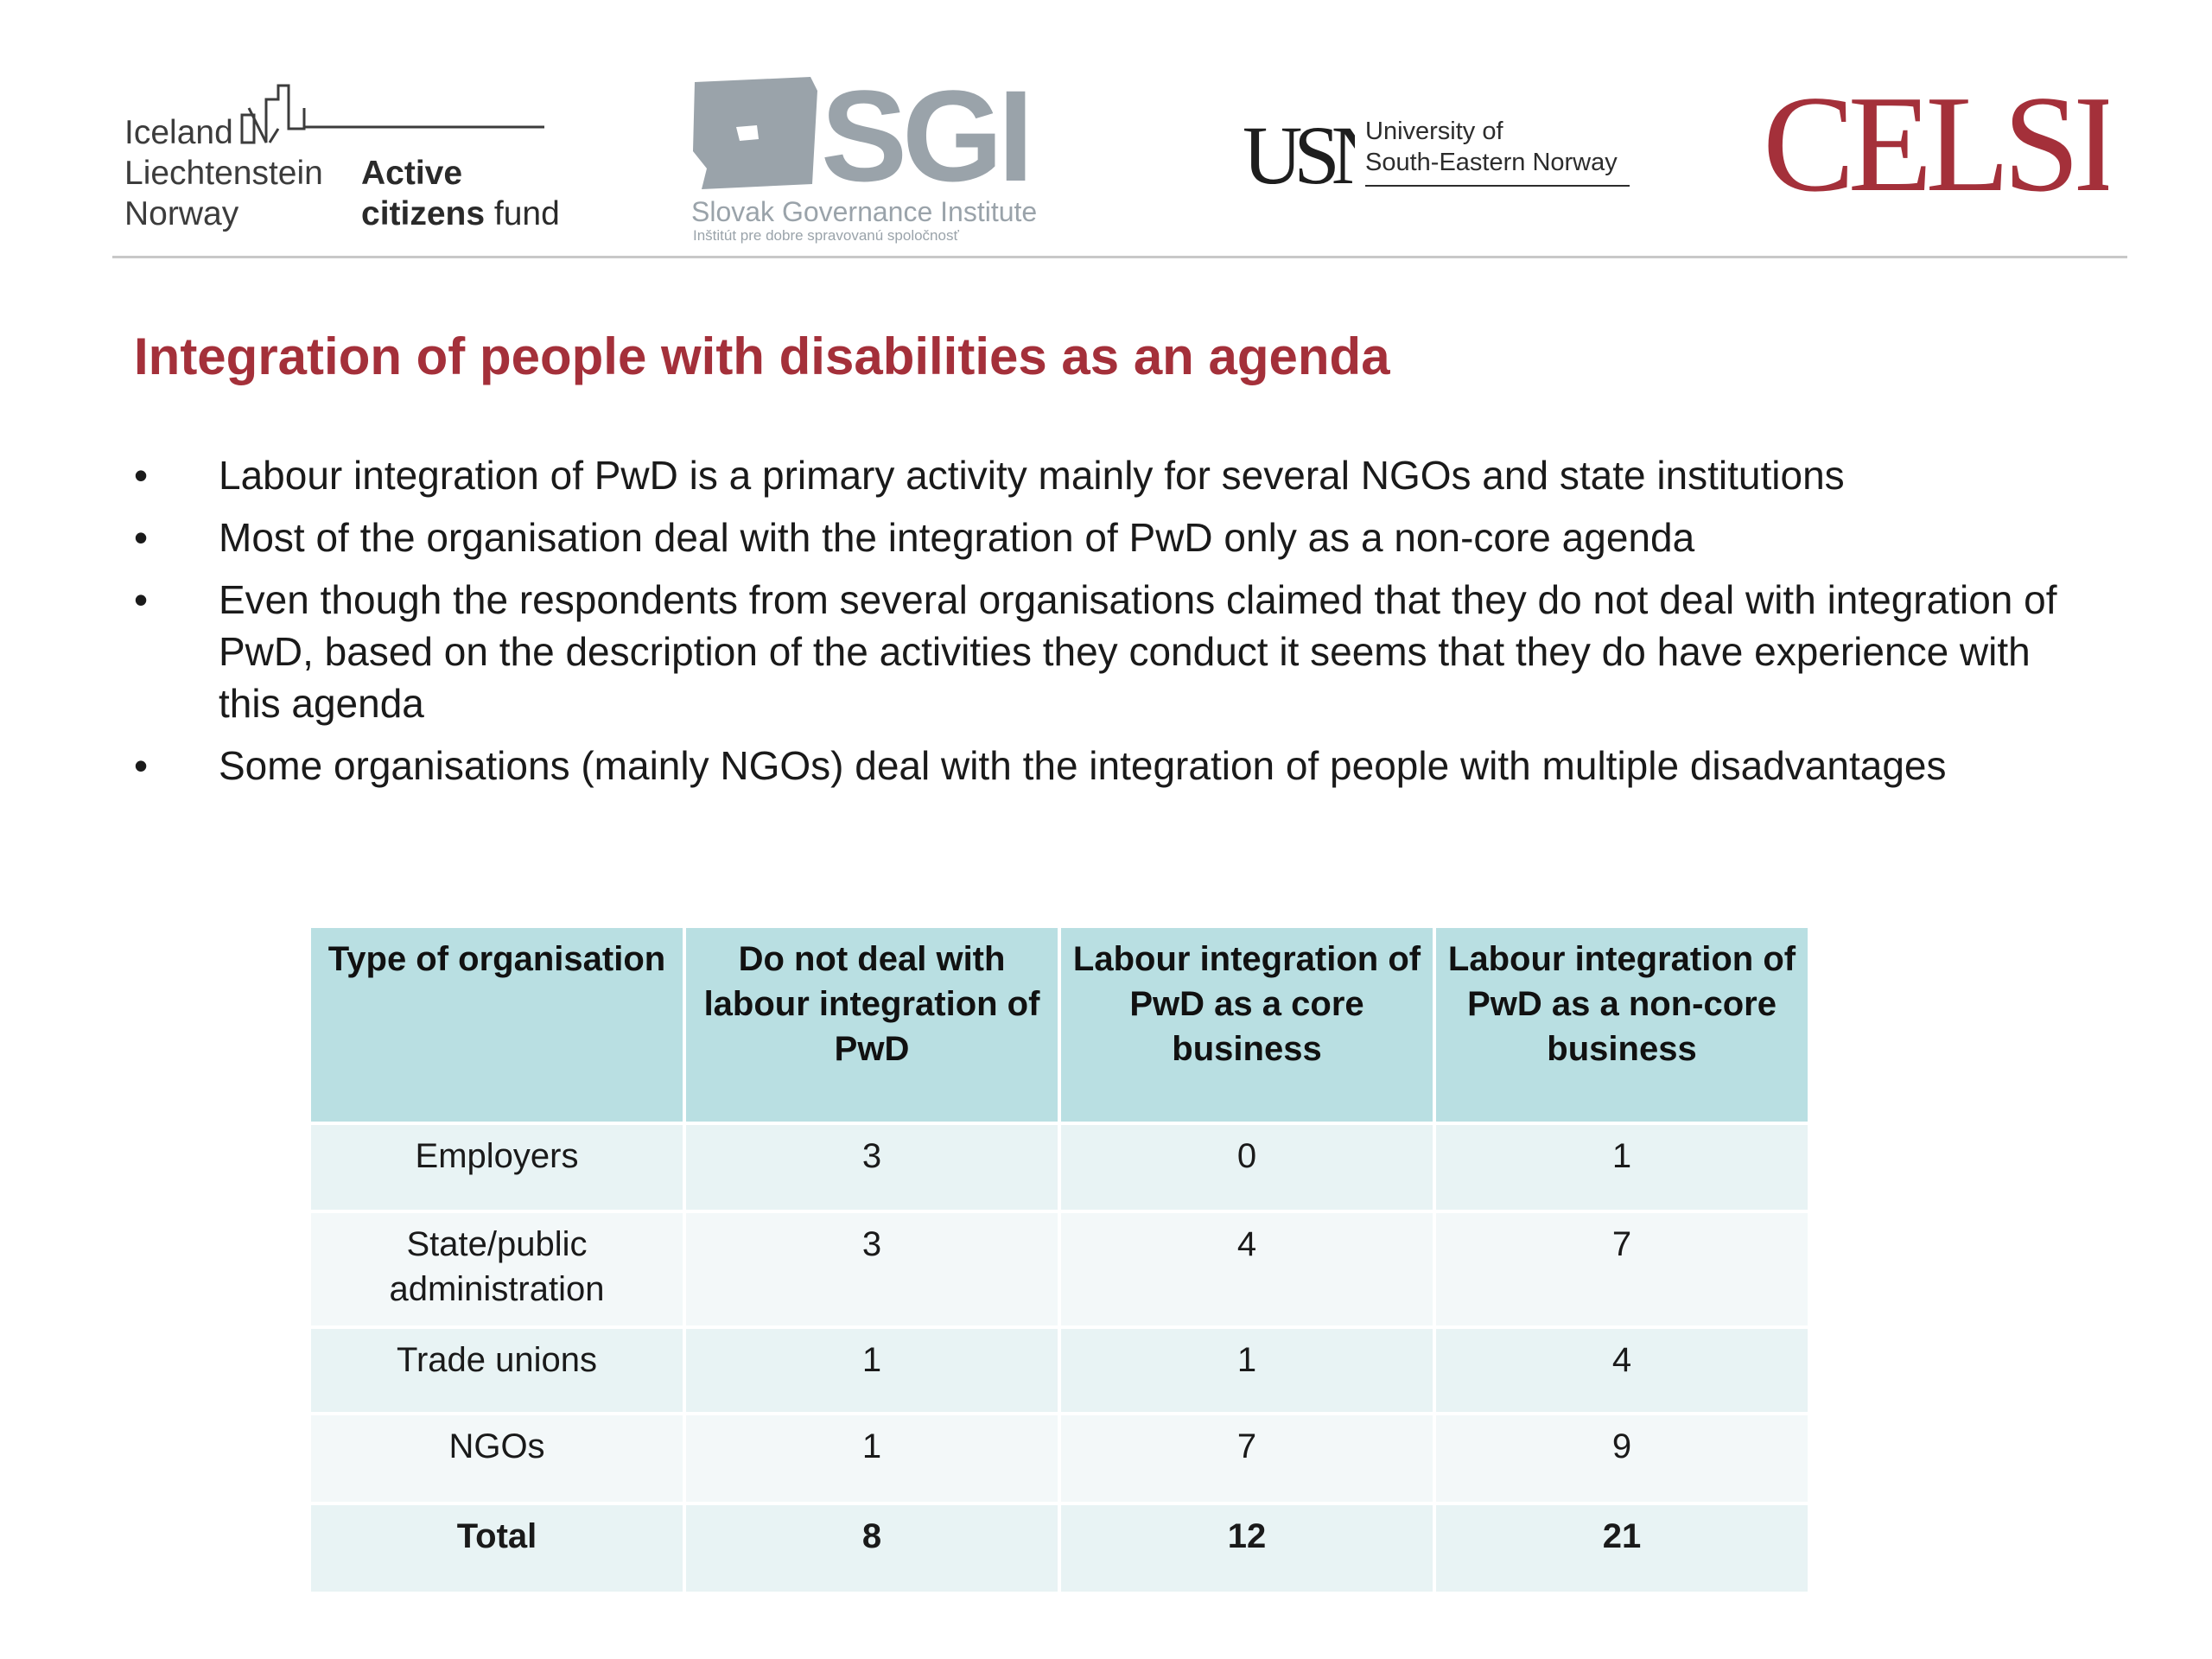 The width and height of the screenshot is (2212, 1659). What do you see at coordinates (1491, 162) in the screenshot?
I see `usn-line2: South-Eastern Norway` at bounding box center [1491, 162].